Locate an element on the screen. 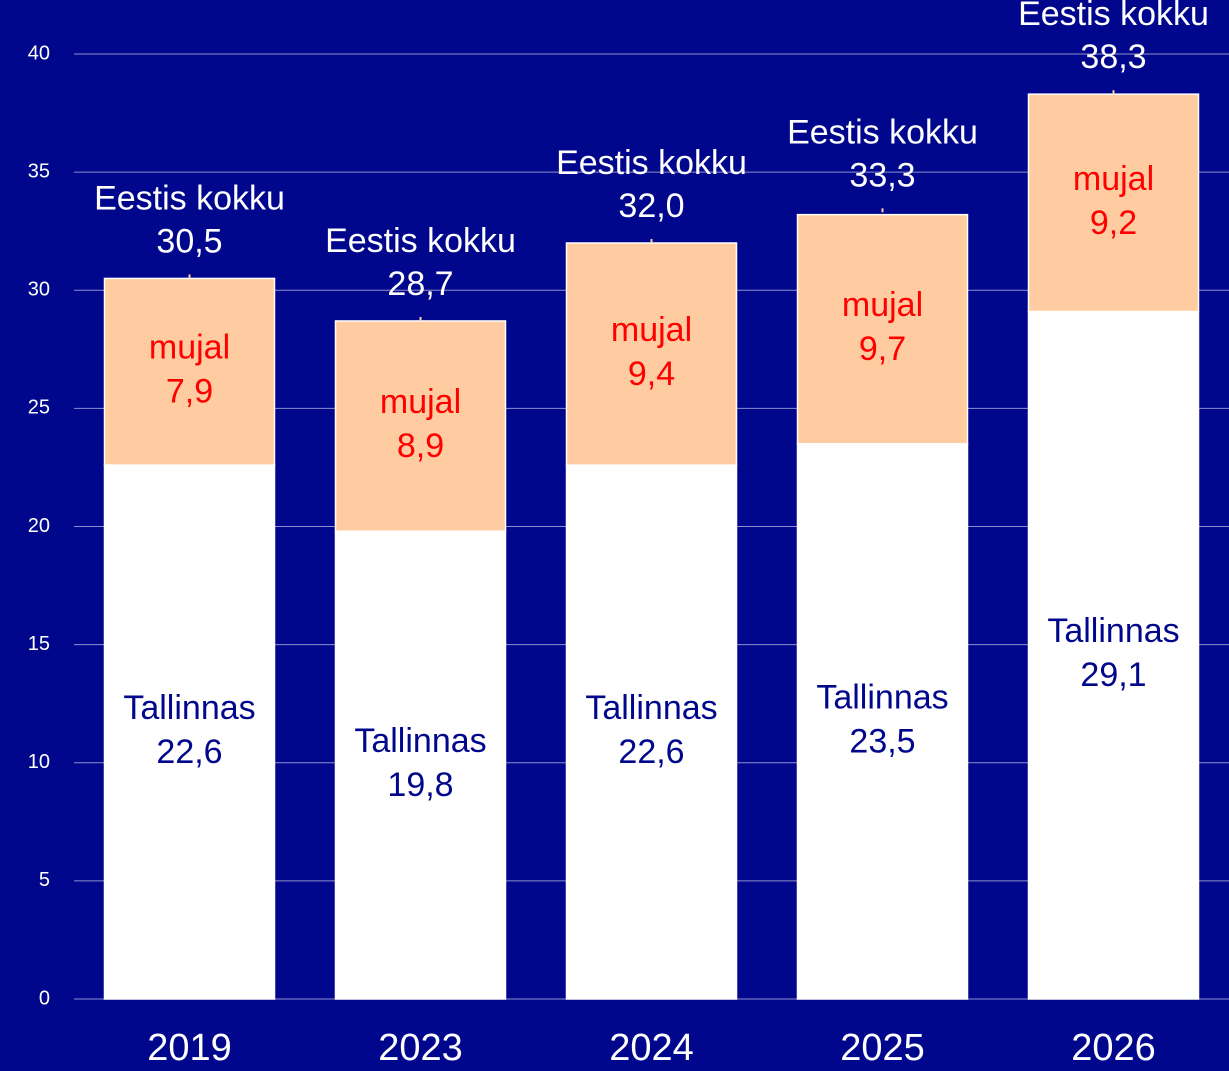 The height and width of the screenshot is (1071, 1229). total-label: 32,0 is located at coordinates (651, 206).